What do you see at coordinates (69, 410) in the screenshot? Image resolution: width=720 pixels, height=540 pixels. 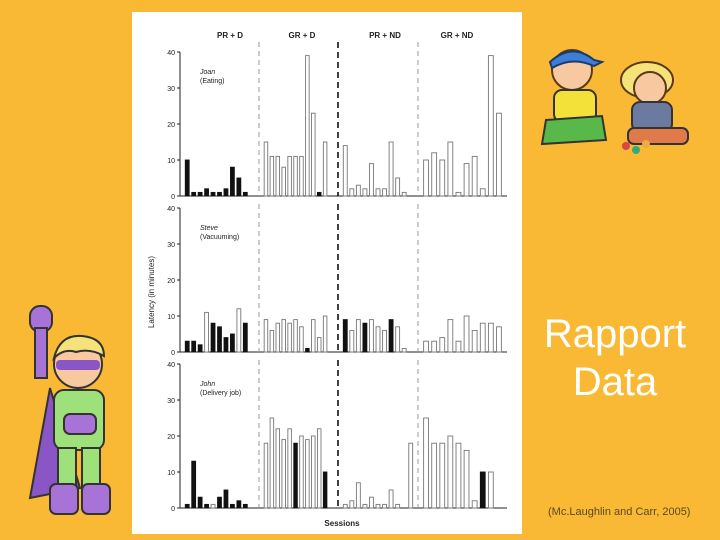 I see `superhero-kid-icon` at bounding box center [69, 410].